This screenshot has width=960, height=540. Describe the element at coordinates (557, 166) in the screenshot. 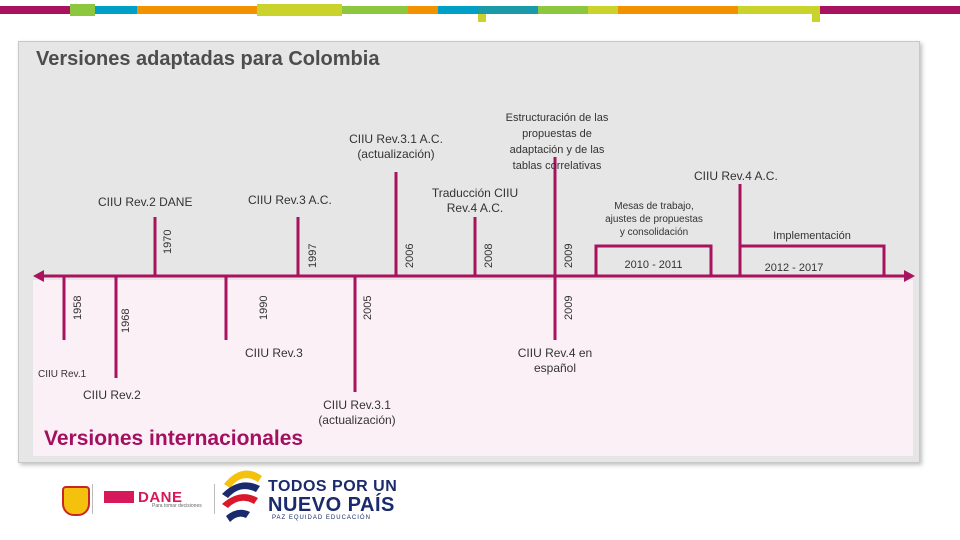

I see `label-line: tablas correlativas` at that location.